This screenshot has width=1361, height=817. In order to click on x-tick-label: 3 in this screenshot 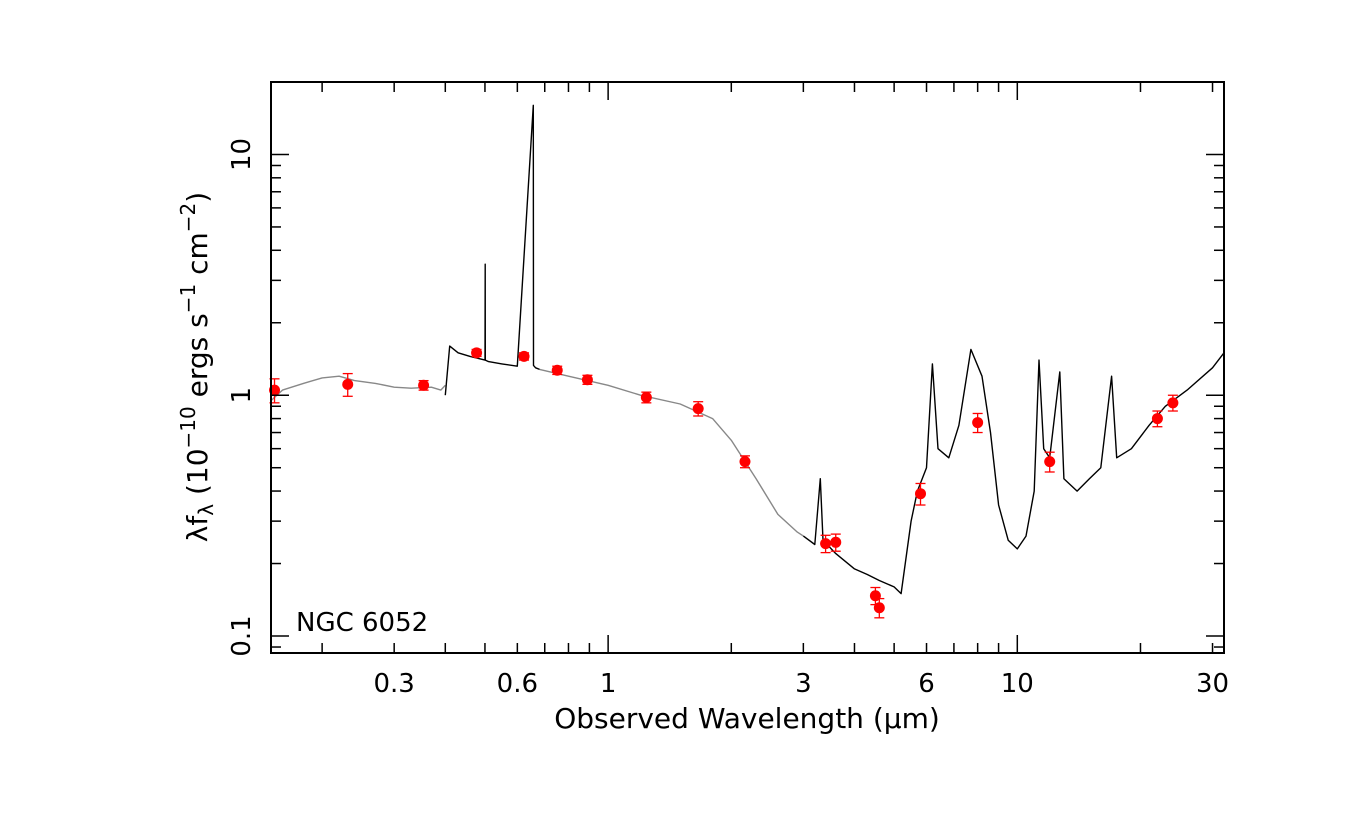, I will do `click(803, 684)`.